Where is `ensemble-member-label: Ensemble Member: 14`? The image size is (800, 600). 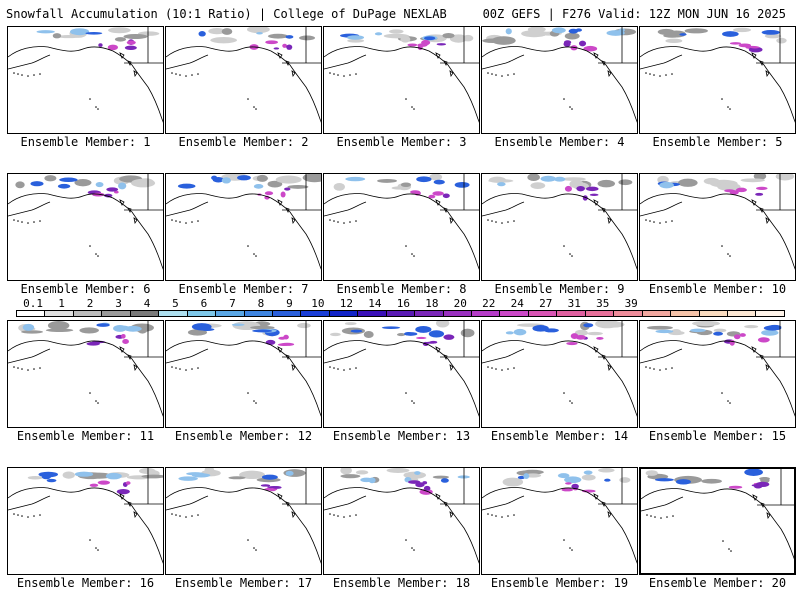
ensemble-member-label: Ensemble Member: 14 is located at coordinates (559, 436).